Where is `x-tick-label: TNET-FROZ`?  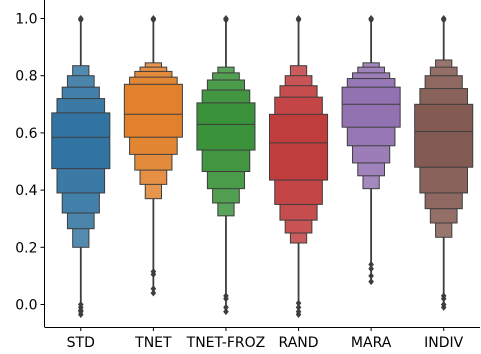 x-tick-label: TNET-FROZ is located at coordinates (226, 343).